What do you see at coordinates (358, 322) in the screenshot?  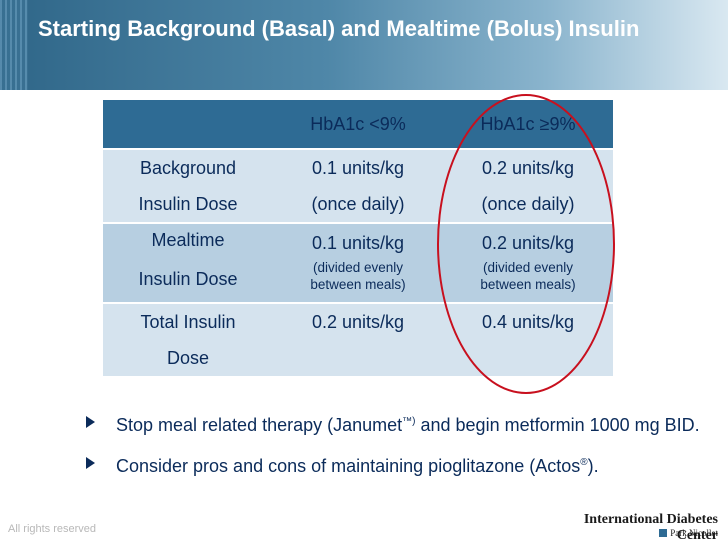 I see `dose-value: 0.2 units/kg` at bounding box center [358, 322].